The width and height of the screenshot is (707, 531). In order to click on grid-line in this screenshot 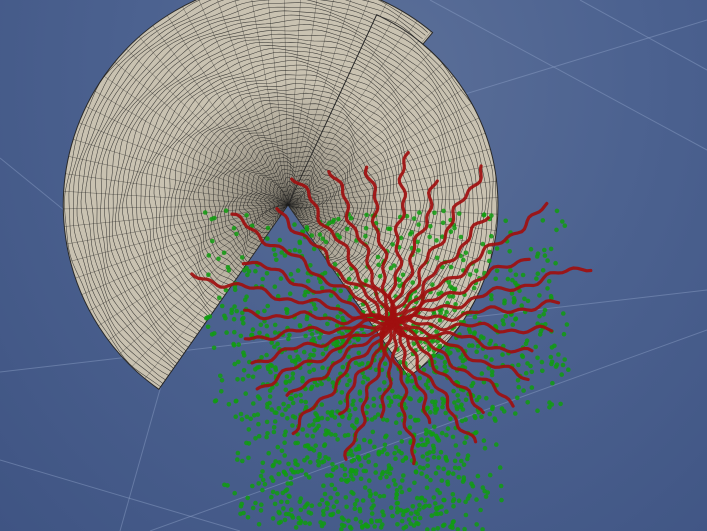, I will do `click(35, 186)`.